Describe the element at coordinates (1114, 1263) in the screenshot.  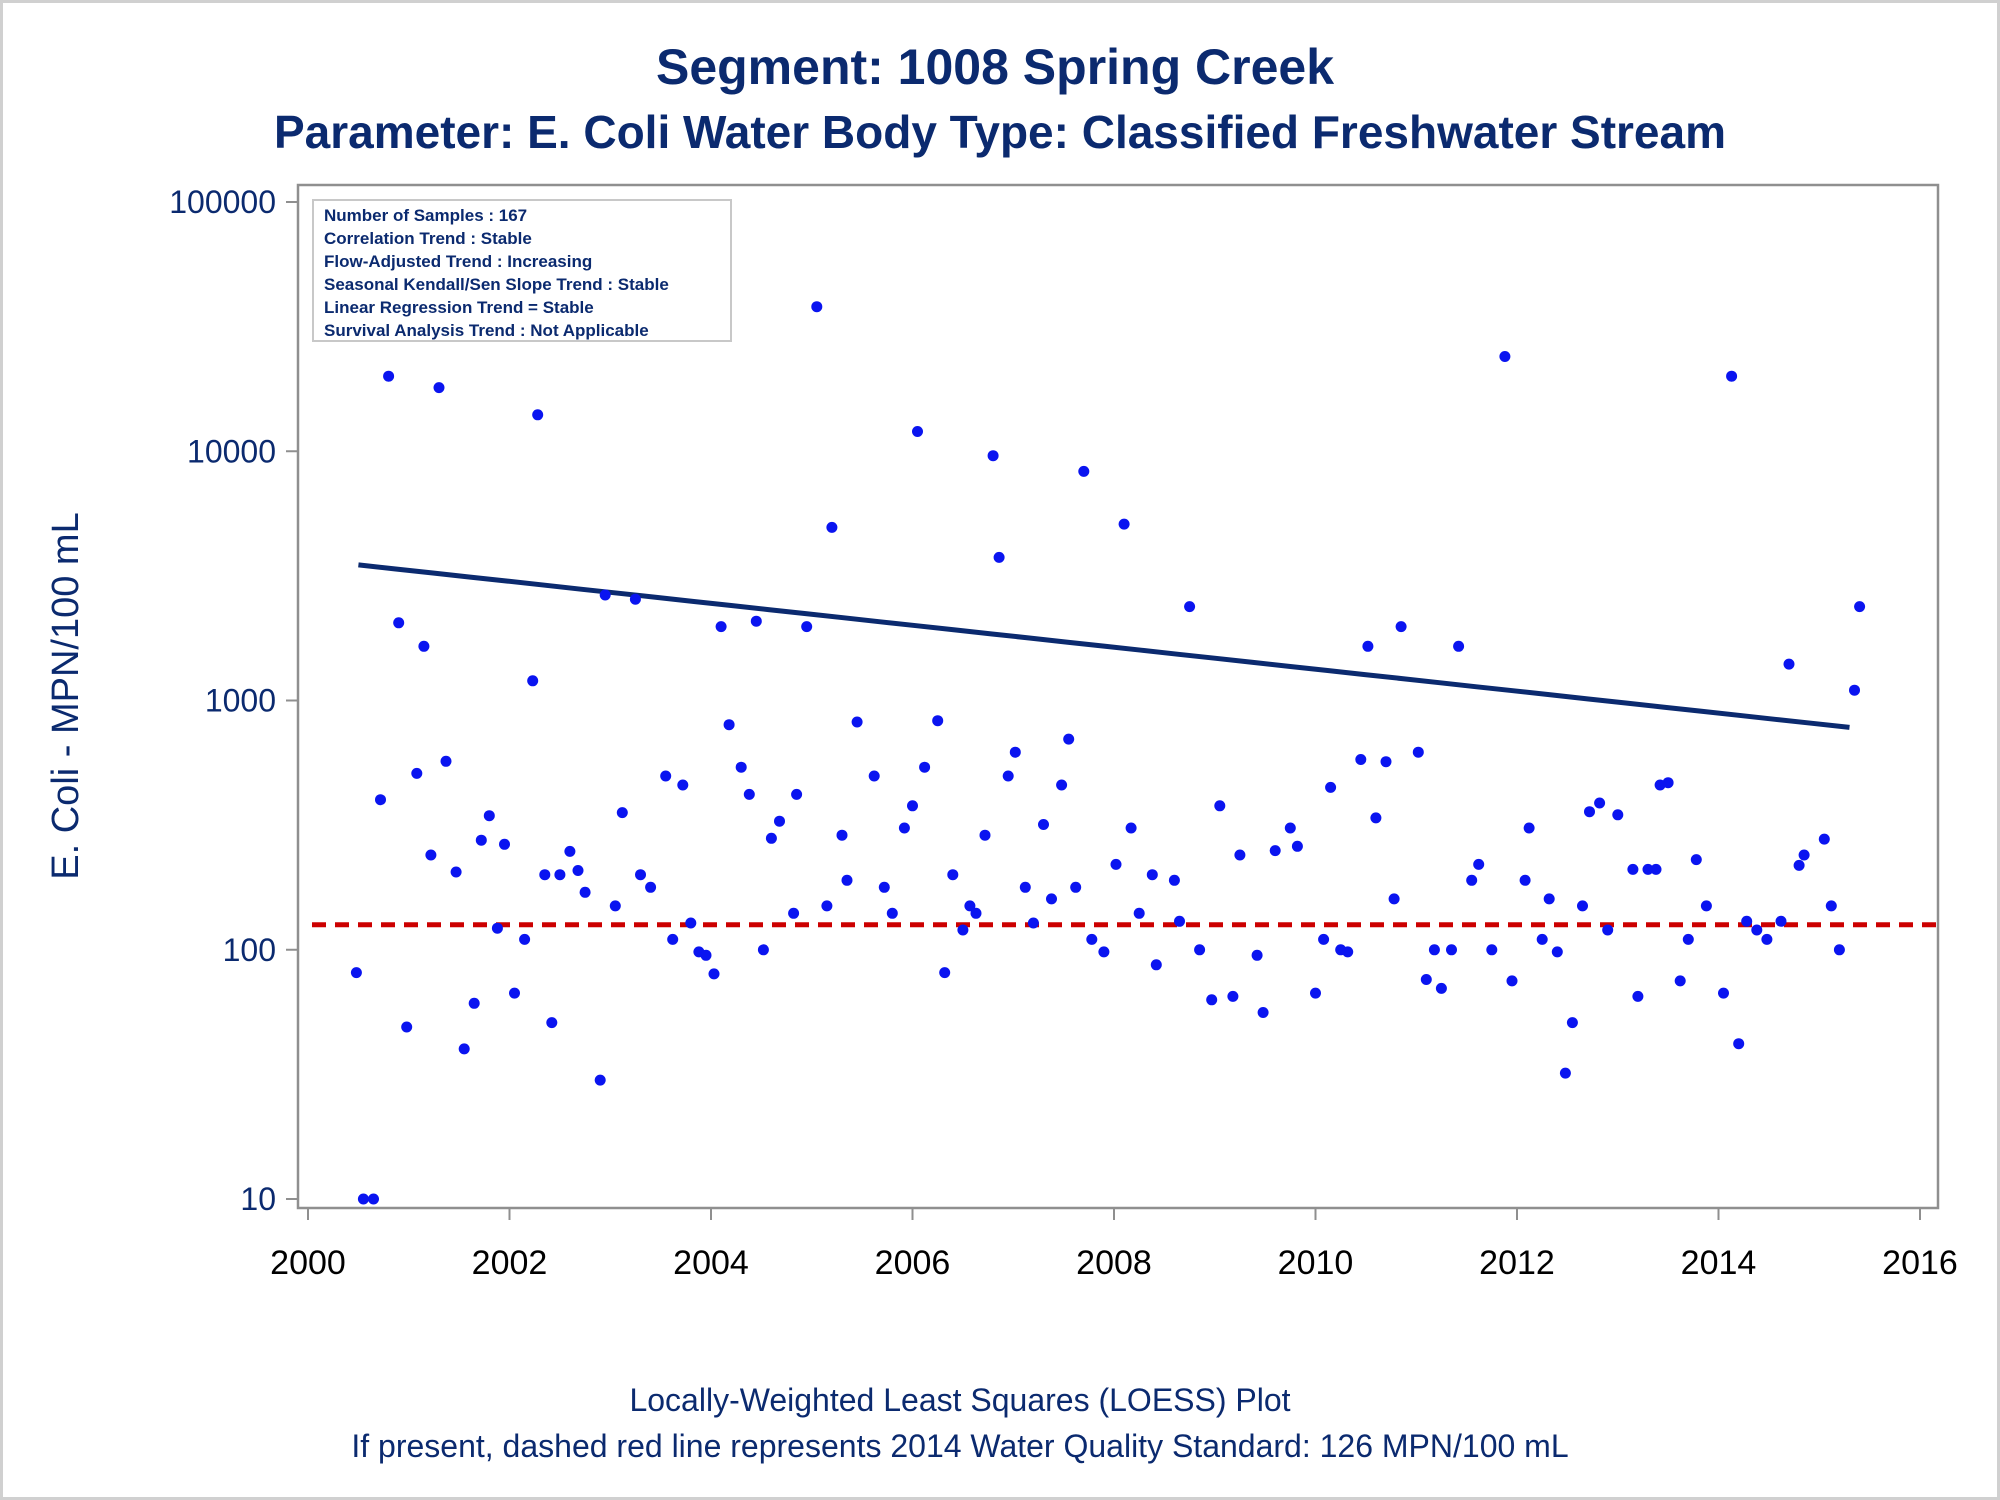
I see `x-tick-label: 2008` at that location.